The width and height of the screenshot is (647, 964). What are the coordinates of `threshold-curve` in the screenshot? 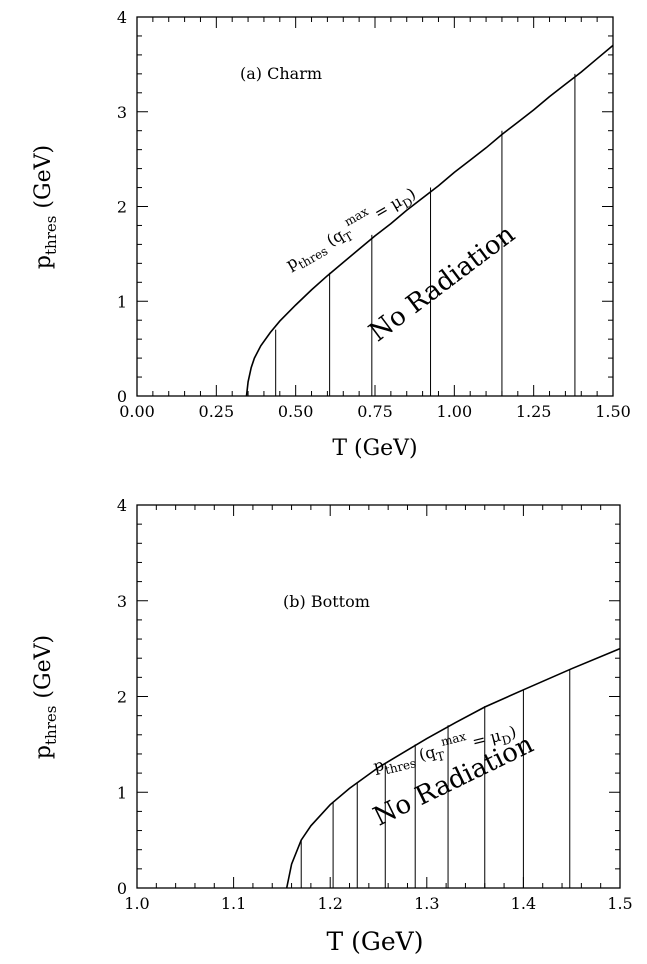 It's located at (453, 768).